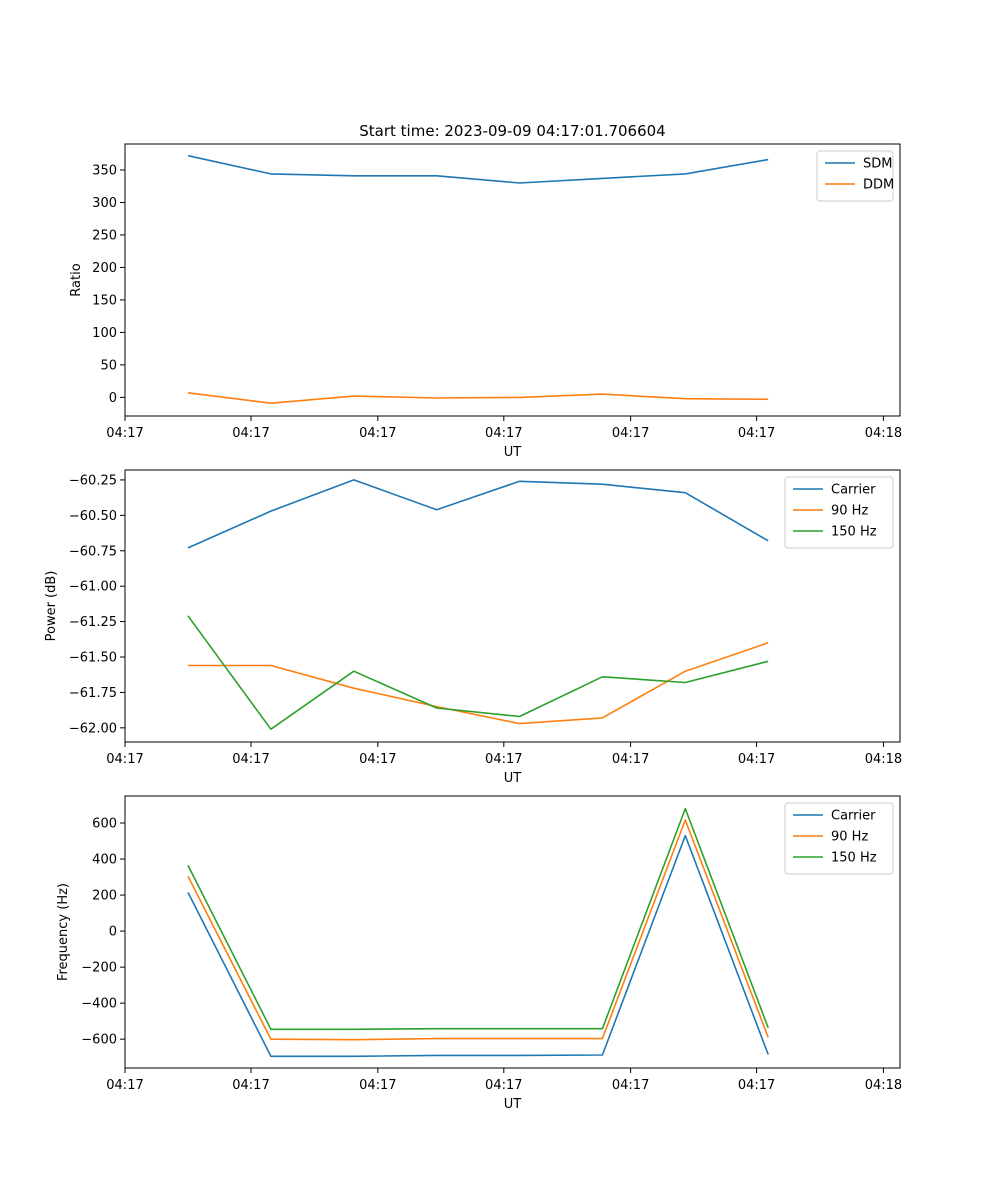 This screenshot has height=1200, width=1000. Describe the element at coordinates (104, 333) in the screenshot. I see `ratio-y-tick-label: 100` at that location.